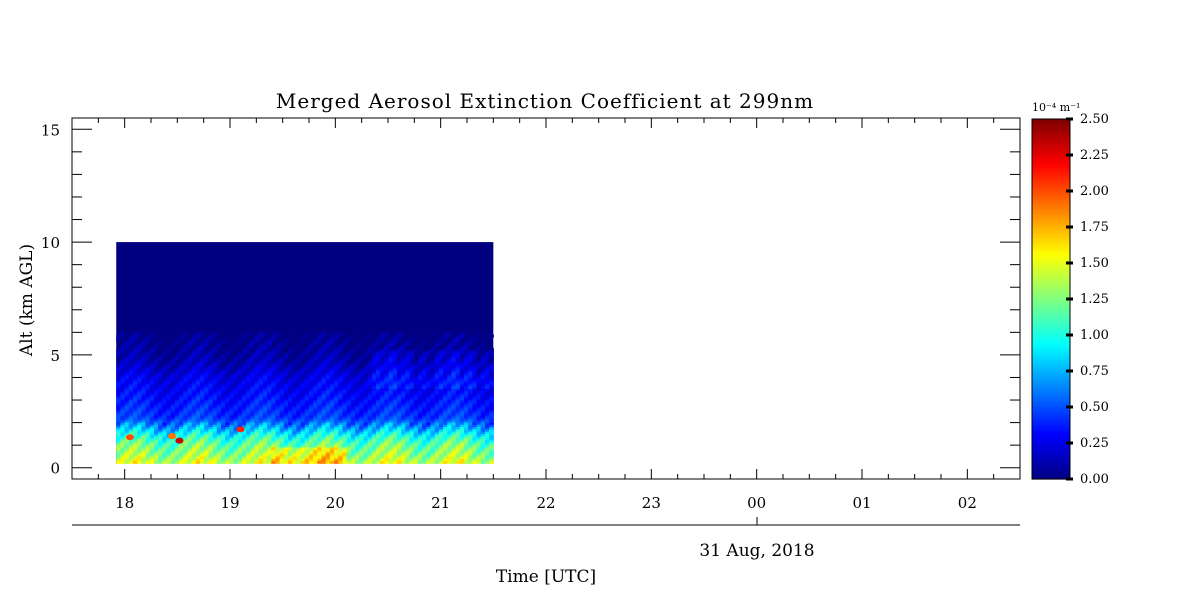 The width and height of the screenshot is (1200, 600). Describe the element at coordinates (1051, 343) in the screenshot. I see `colorbar-segment` at that location.